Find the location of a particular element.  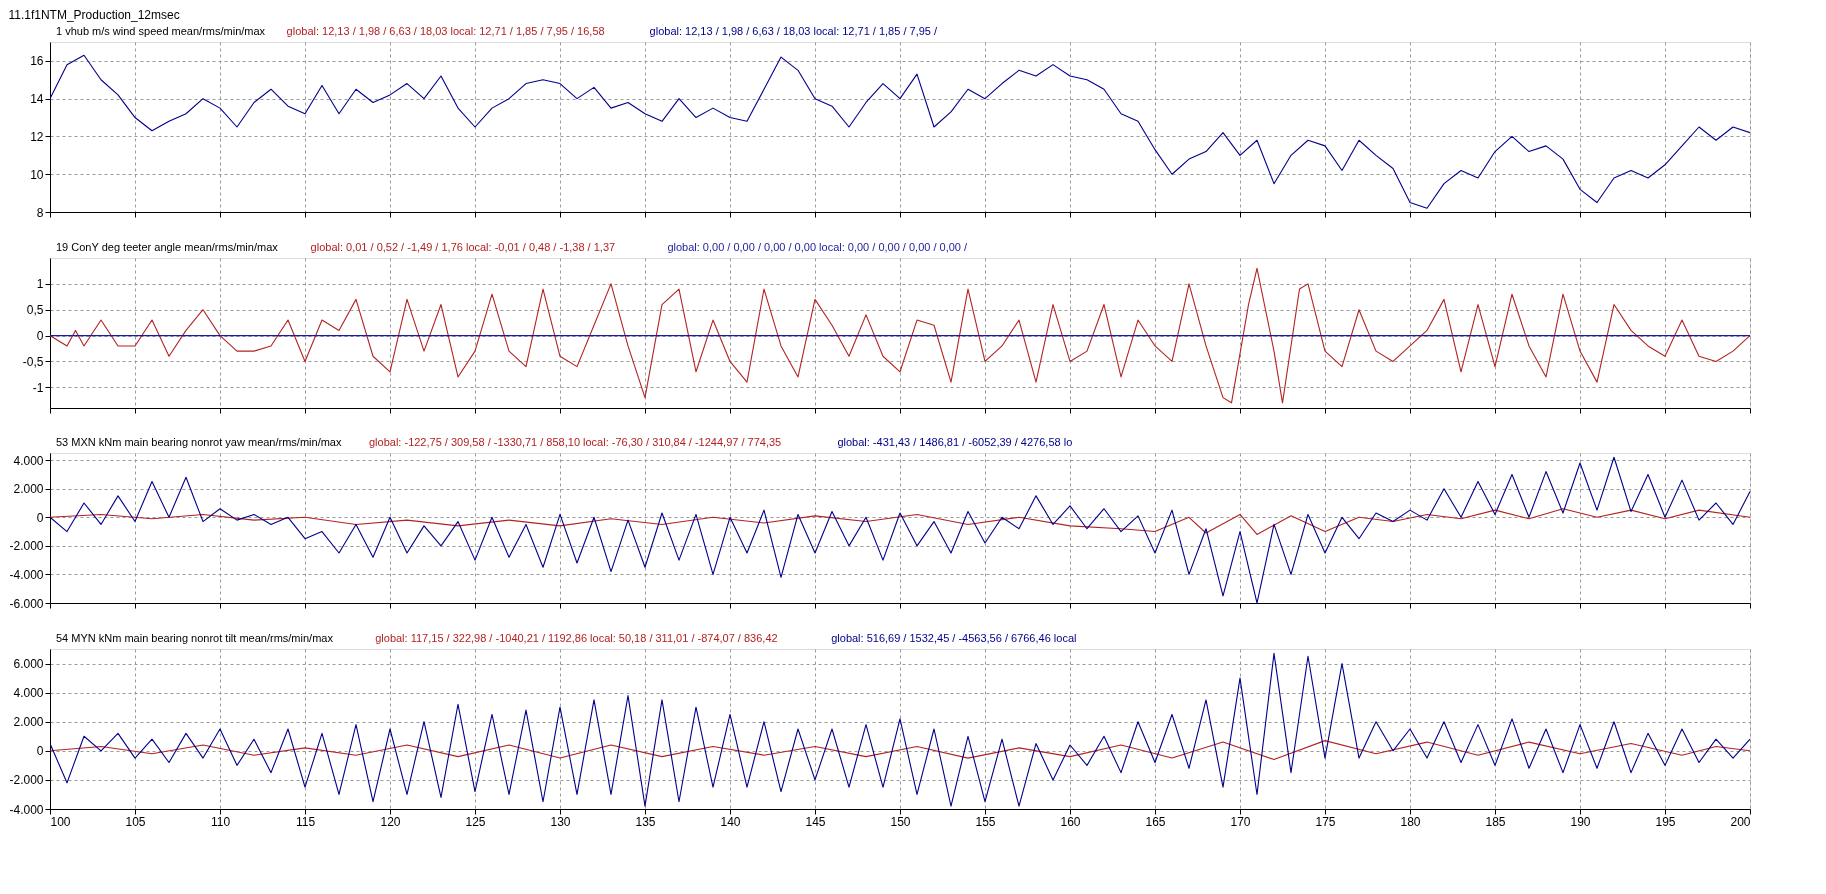

x-tick-label: 170 is located at coordinates (1240, 821).